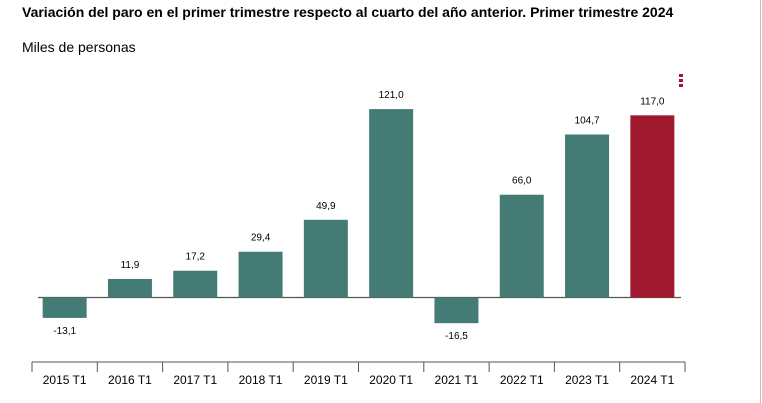 Image resolution: width=762 pixels, height=403 pixels. Describe the element at coordinates (326, 206) in the screenshot. I see `data-label: 49,9` at that location.